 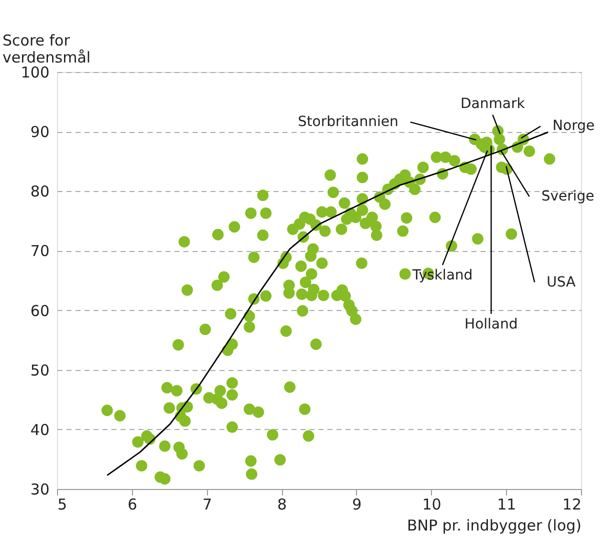 I want to click on x-tick-label: 10, so click(x=432, y=505).